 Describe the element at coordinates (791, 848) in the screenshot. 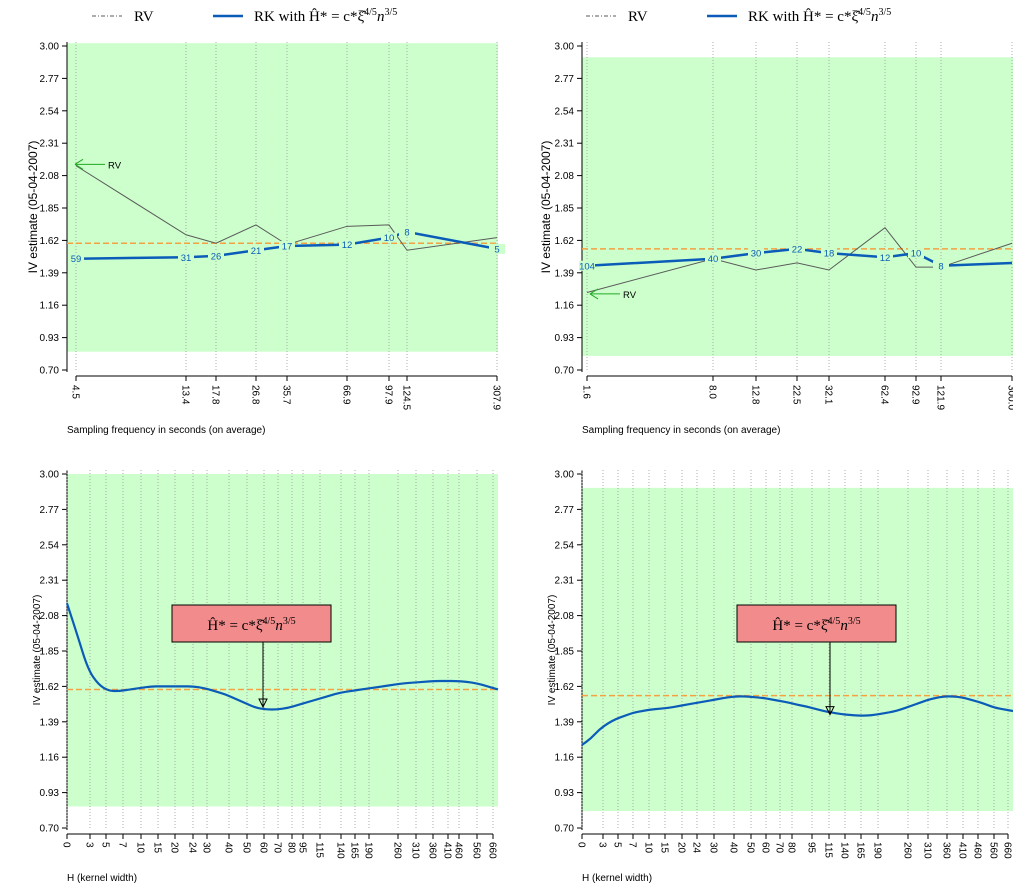

I see `x-tick-label: 80` at that location.